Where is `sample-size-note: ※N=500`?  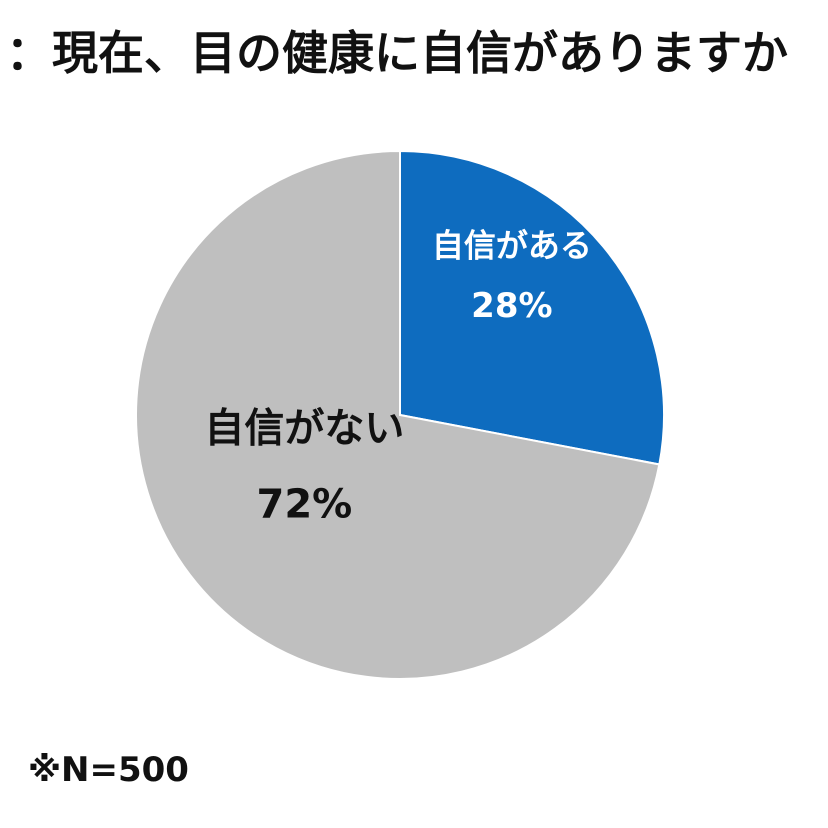 sample-size-note: ※N=500 is located at coordinates (108, 770).